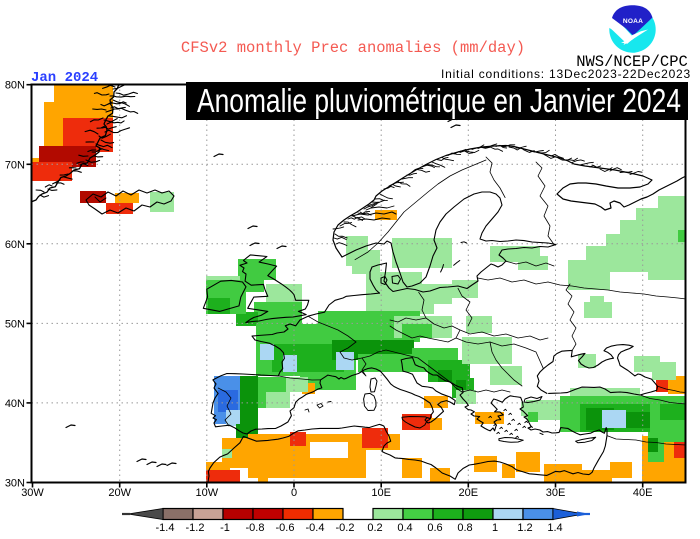 The width and height of the screenshot is (700, 539). Describe the element at coordinates (353, 48) in the screenshot. I see `svg-text:CFSv2 monthly Prec anomalies (: CFSv2 monthly Prec anomalies (mm/day)` at that location.